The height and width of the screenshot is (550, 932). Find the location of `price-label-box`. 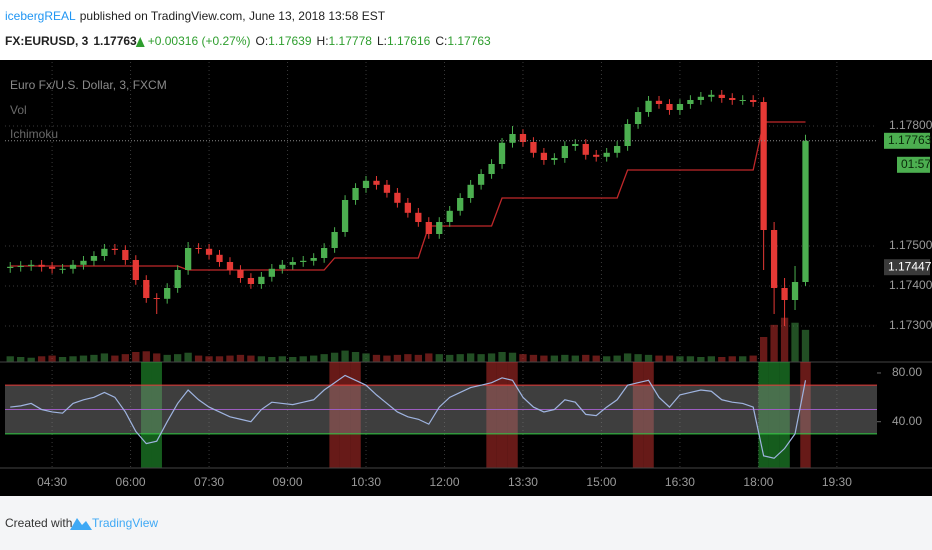

price-label-box is located at coordinates (907, 140).